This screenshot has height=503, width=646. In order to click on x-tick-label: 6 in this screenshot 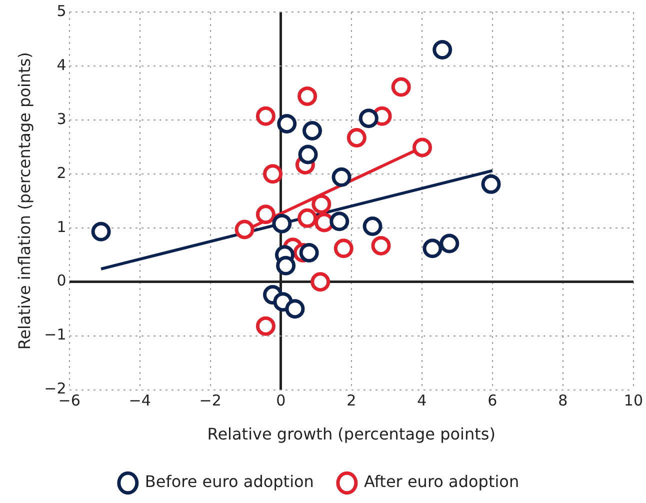, I will do `click(493, 401)`.